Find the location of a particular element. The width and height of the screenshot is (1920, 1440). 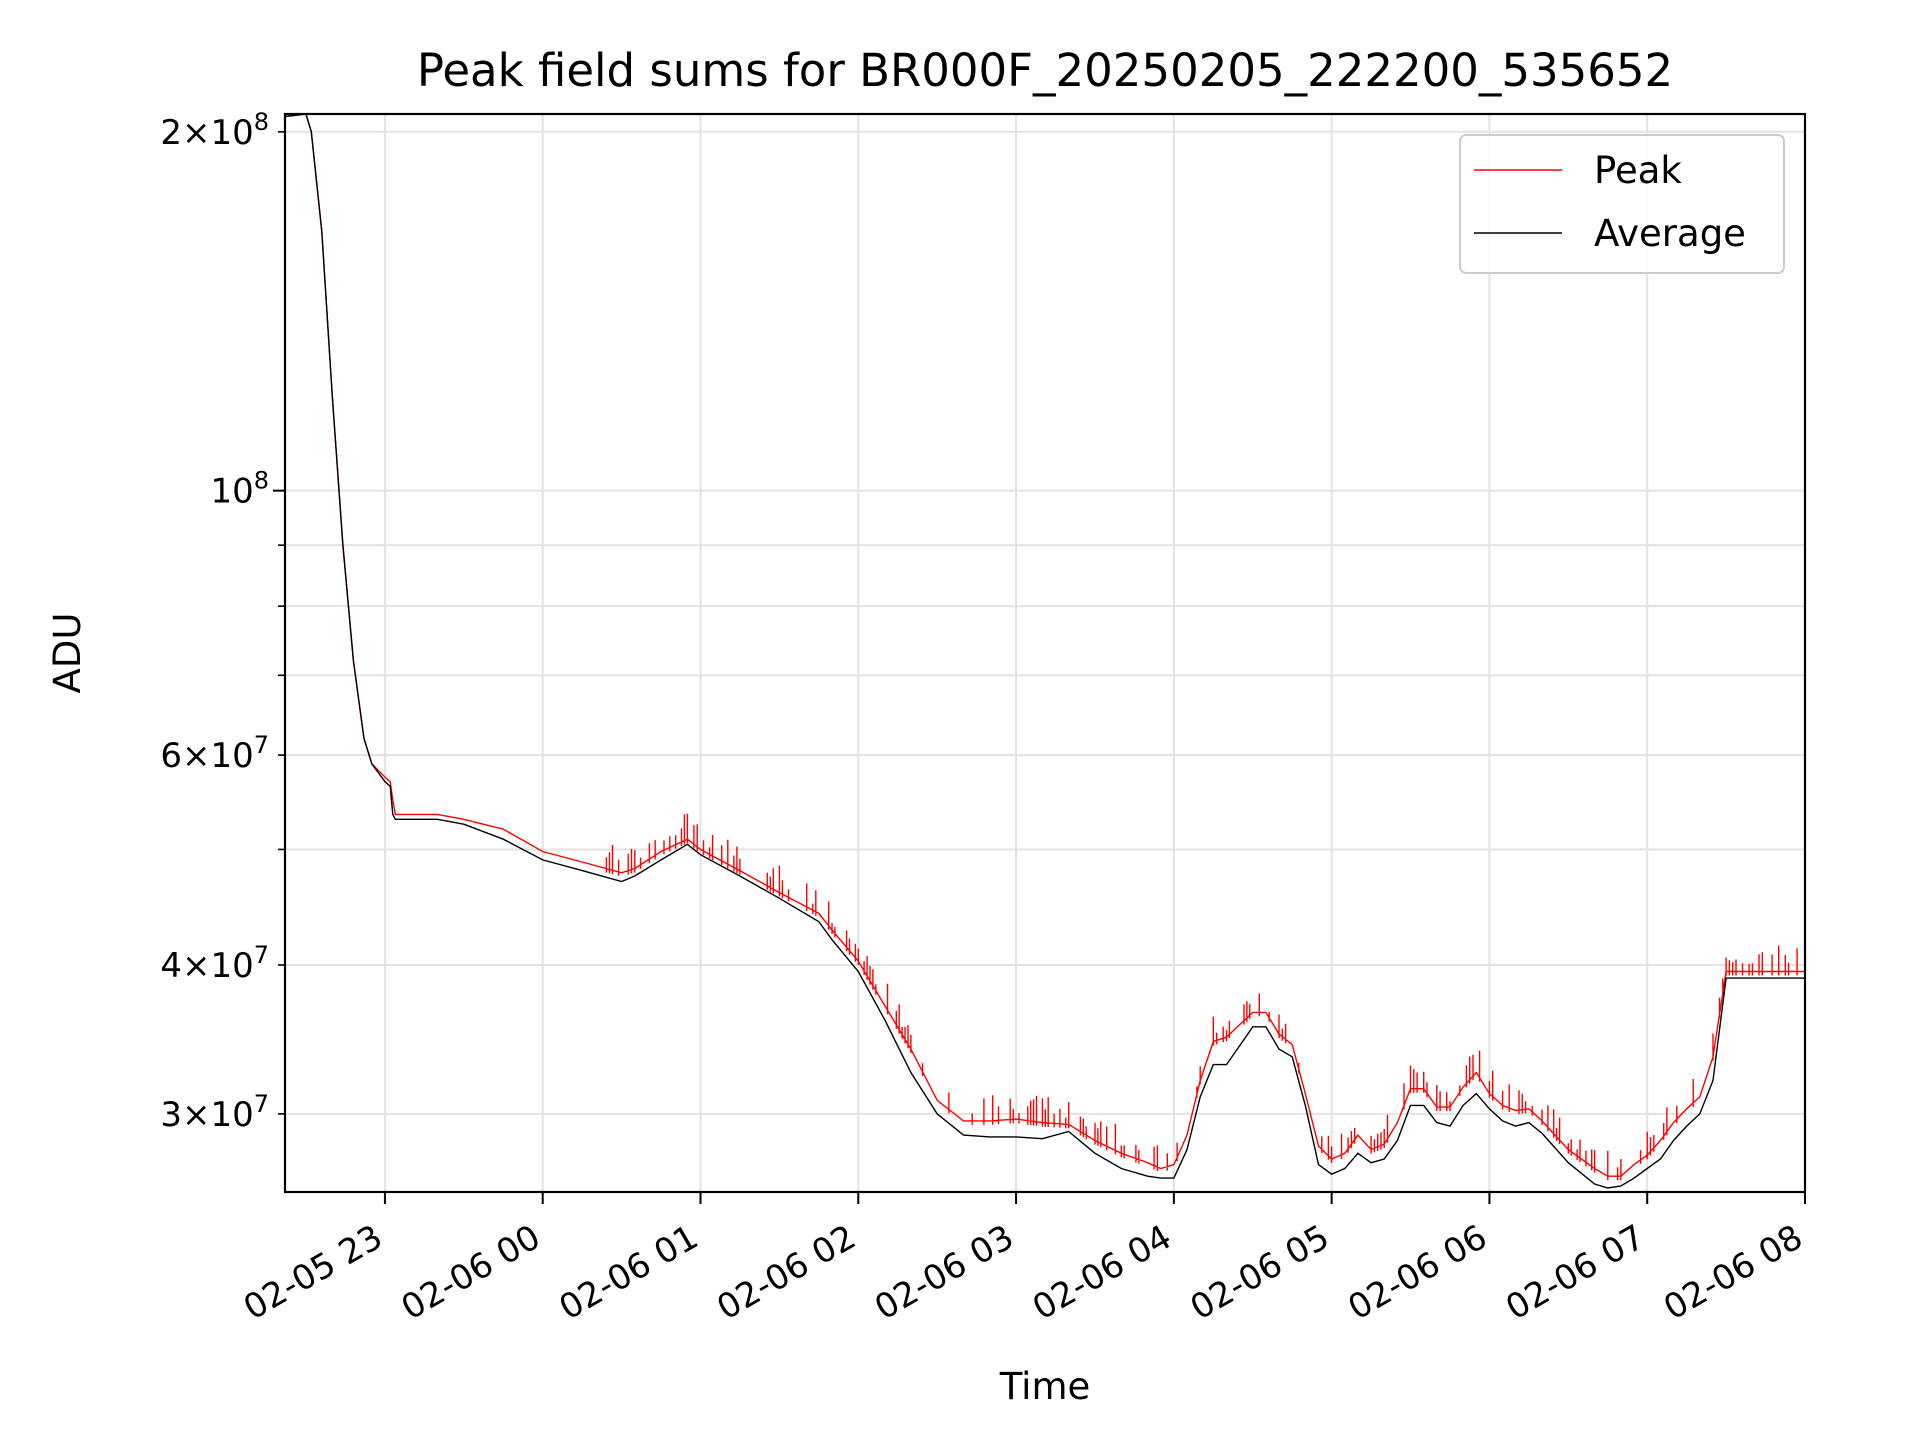

x-axis-label: Time is located at coordinates (1045, 1386).